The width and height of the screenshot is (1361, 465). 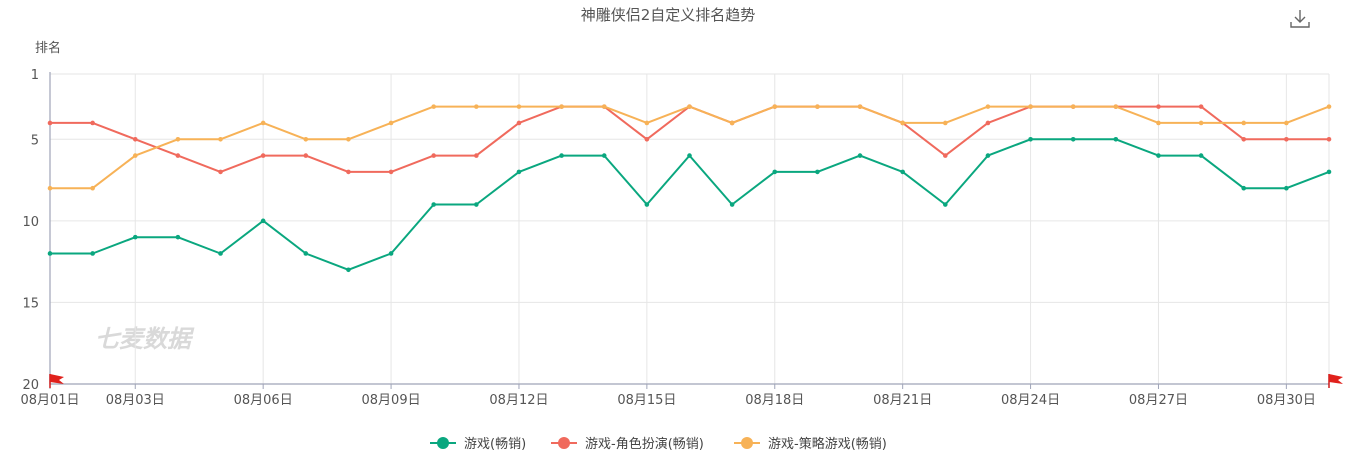 I want to click on y-tick-label: 5, so click(x=35, y=140).